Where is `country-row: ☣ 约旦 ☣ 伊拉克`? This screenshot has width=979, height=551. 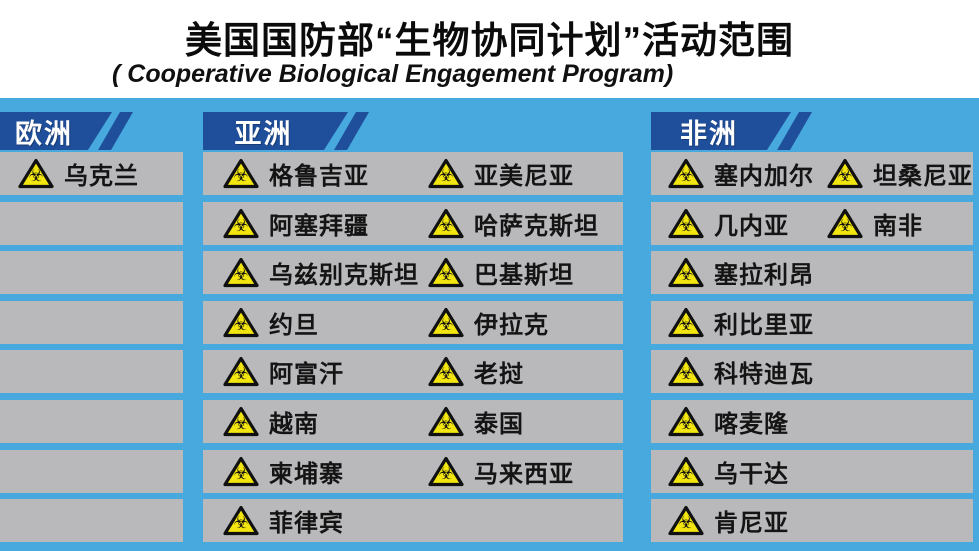 country-row: ☣ 约旦 ☣ 伊拉克 is located at coordinates (413, 322).